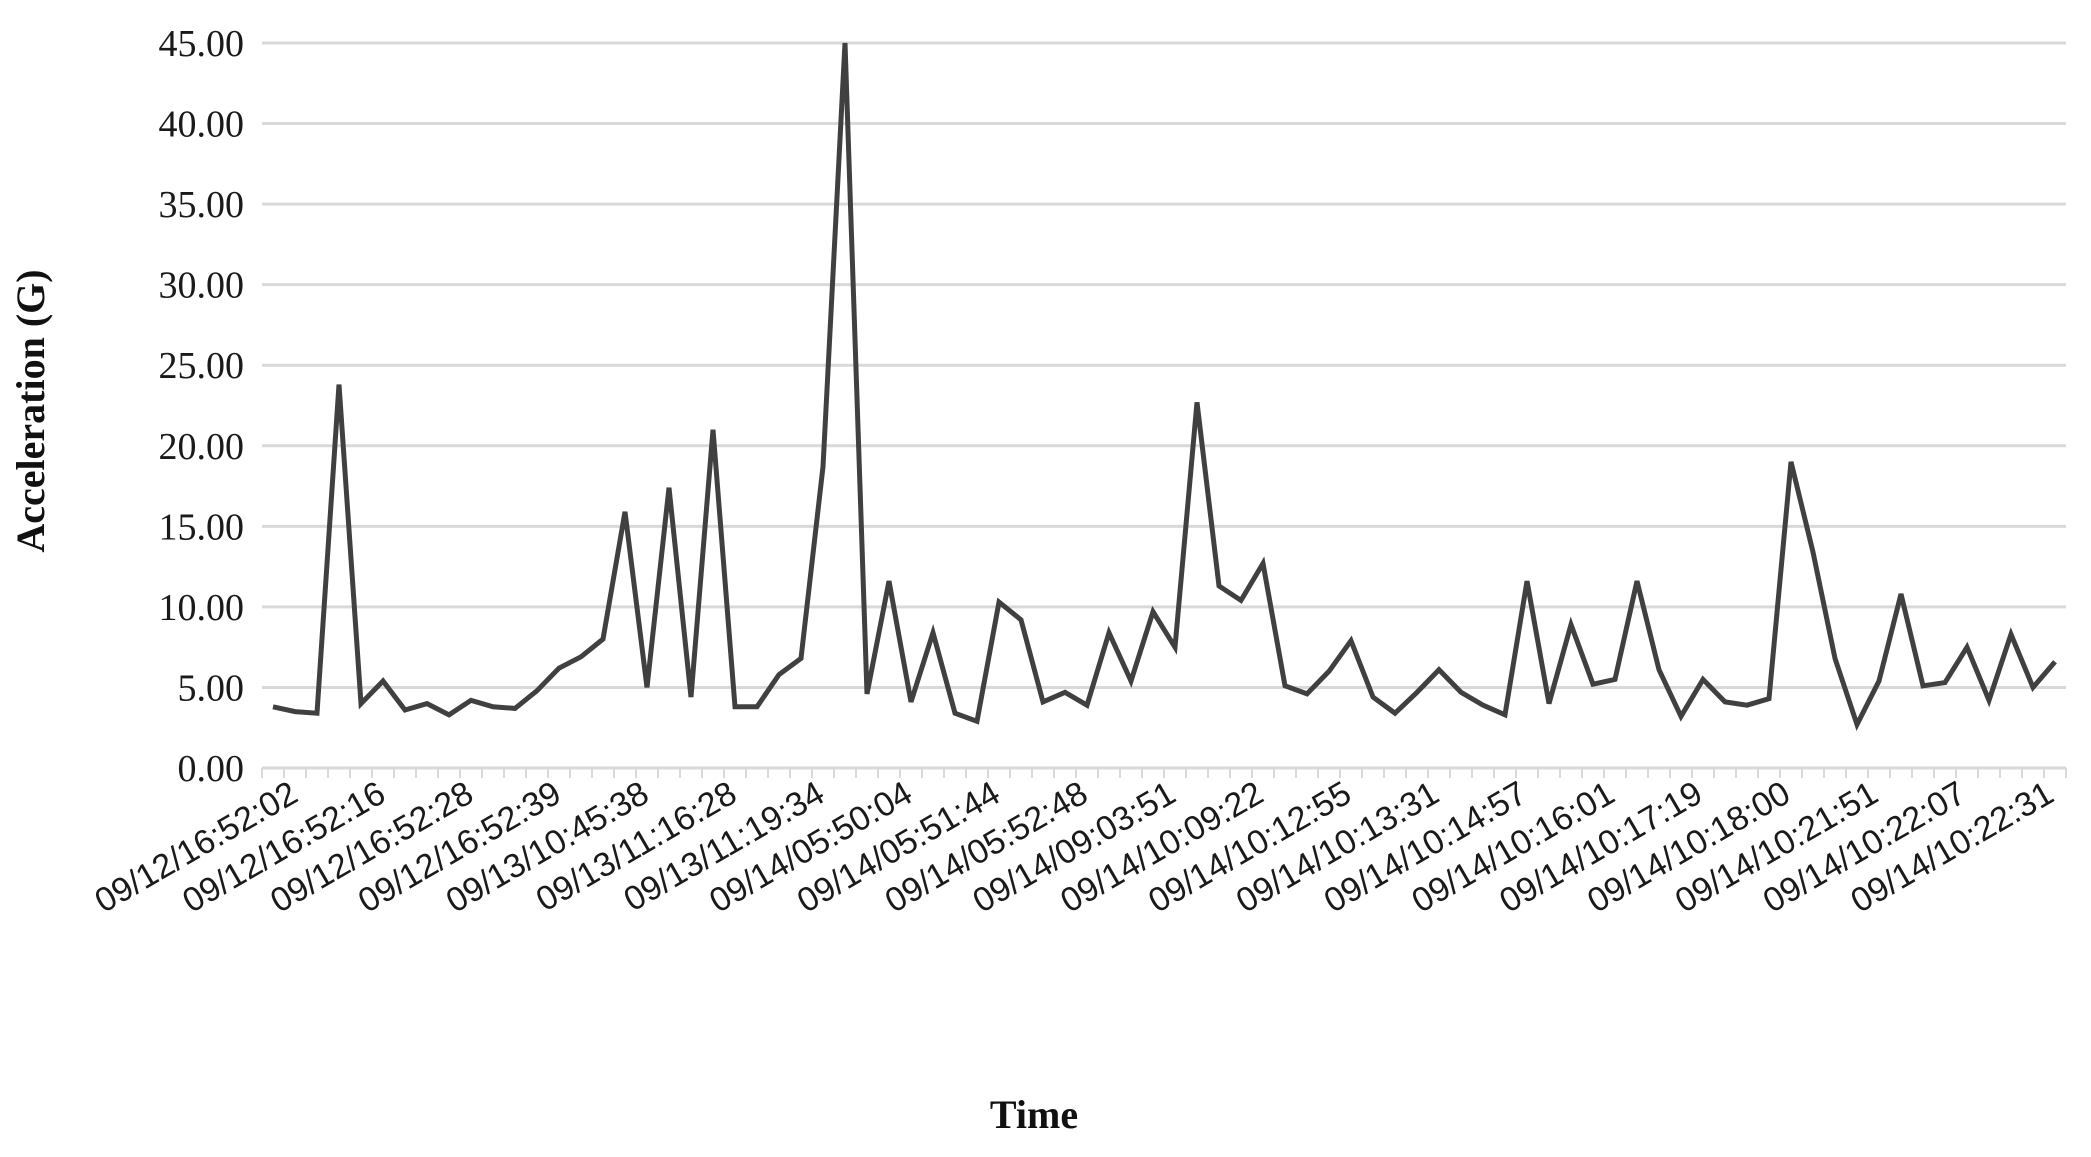 This screenshot has height=1157, width=2091. What do you see at coordinates (202, 286) in the screenshot?
I see `y-tick-label: 30.00` at bounding box center [202, 286].